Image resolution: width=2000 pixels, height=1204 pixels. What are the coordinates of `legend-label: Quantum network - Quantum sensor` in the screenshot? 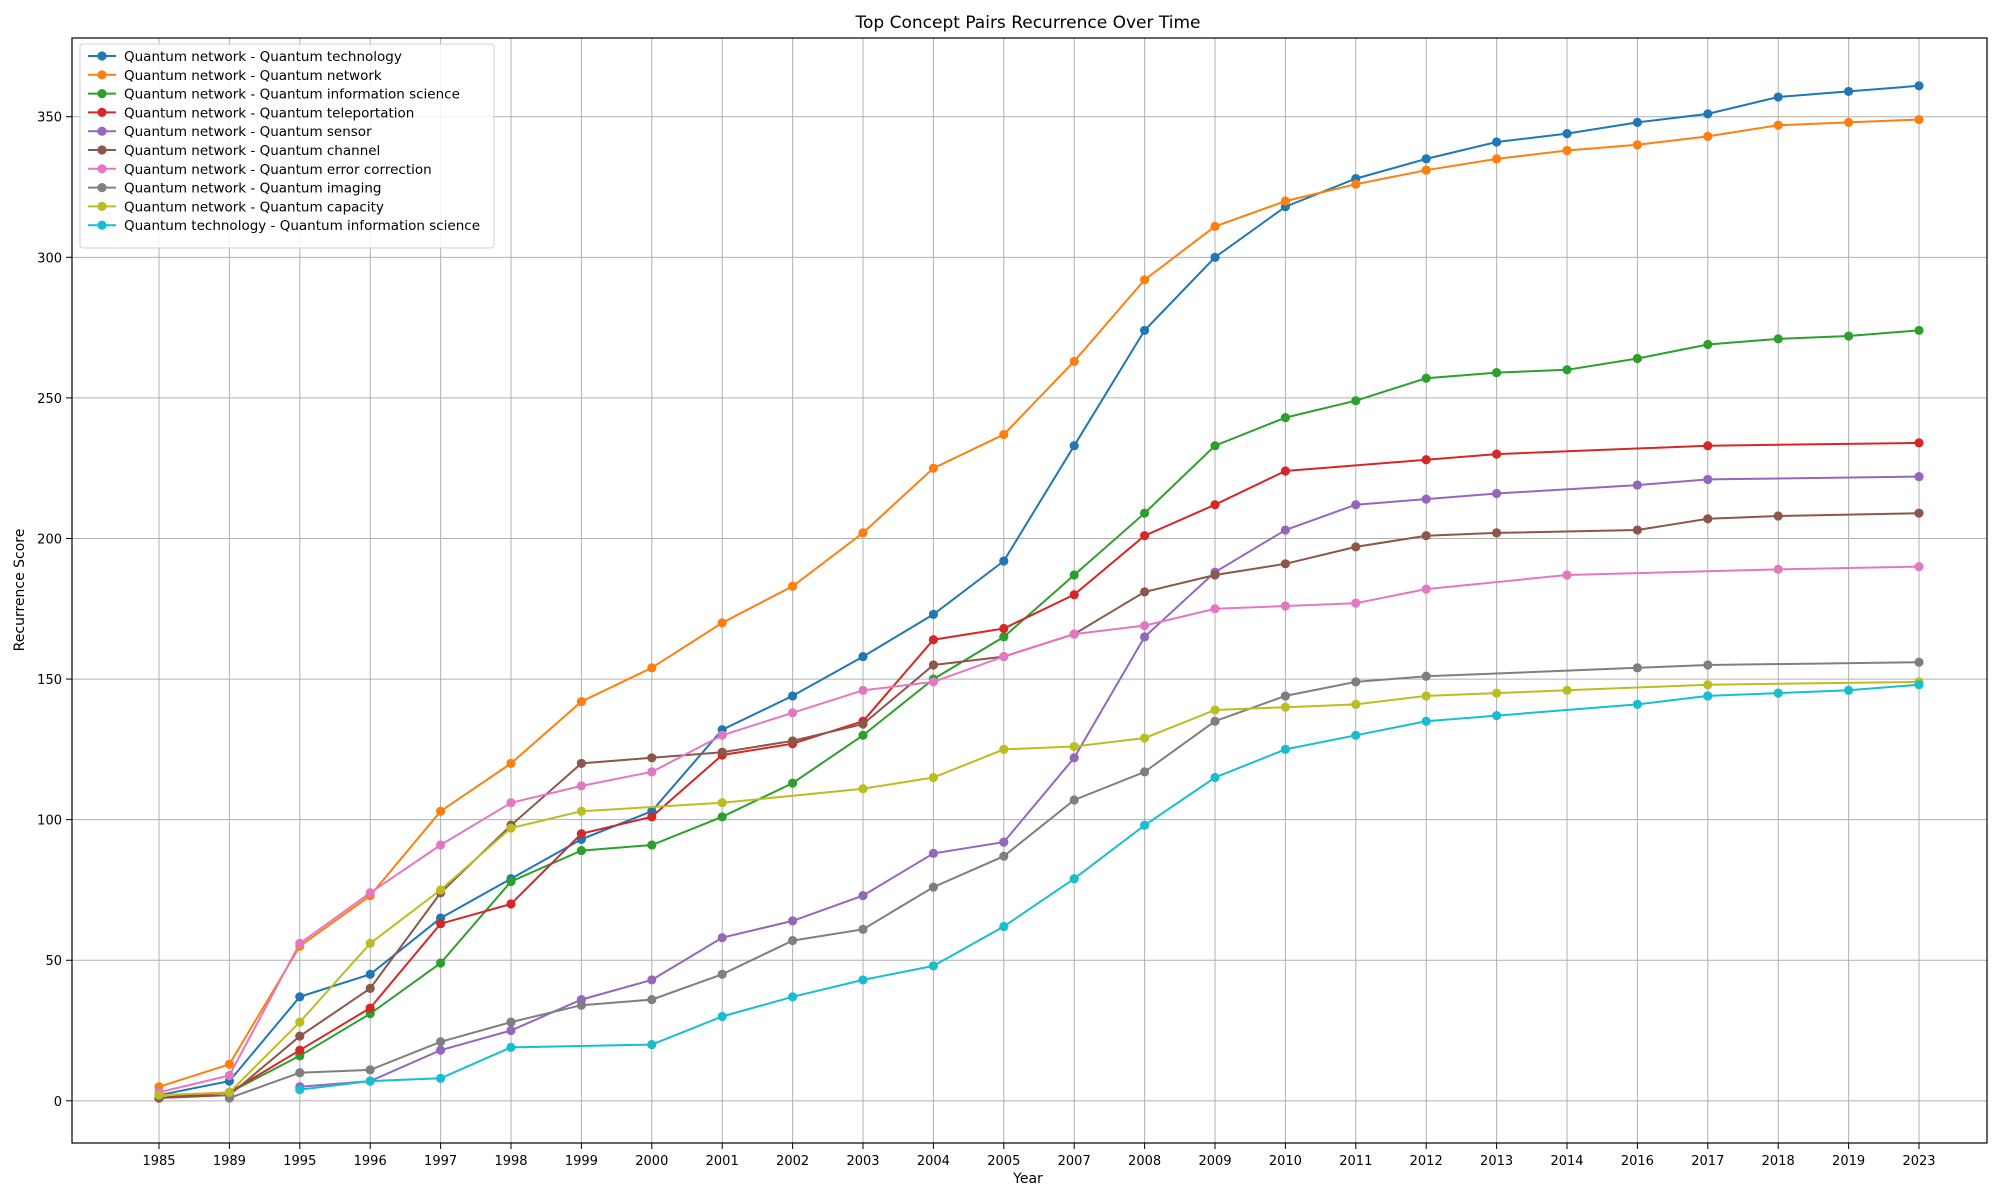 It's located at (248, 132).